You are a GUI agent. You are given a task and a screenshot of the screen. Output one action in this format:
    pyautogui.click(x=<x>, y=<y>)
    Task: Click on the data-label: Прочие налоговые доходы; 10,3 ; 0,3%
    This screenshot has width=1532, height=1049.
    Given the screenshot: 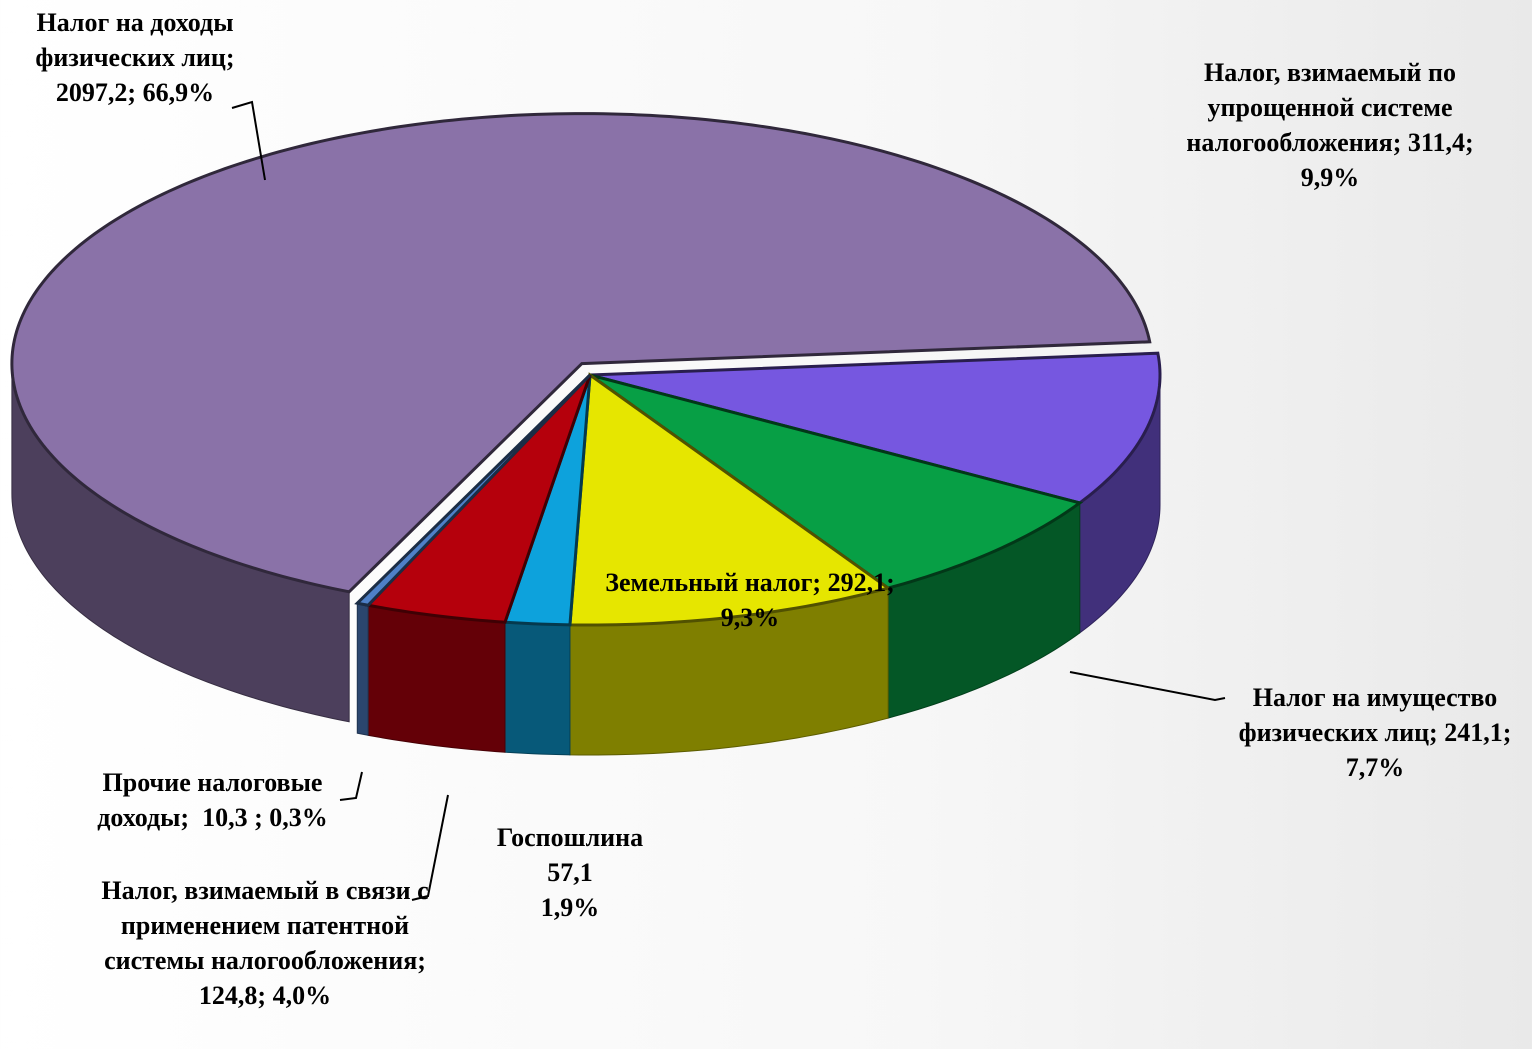 What is the action you would take?
    pyautogui.click(x=212, y=800)
    